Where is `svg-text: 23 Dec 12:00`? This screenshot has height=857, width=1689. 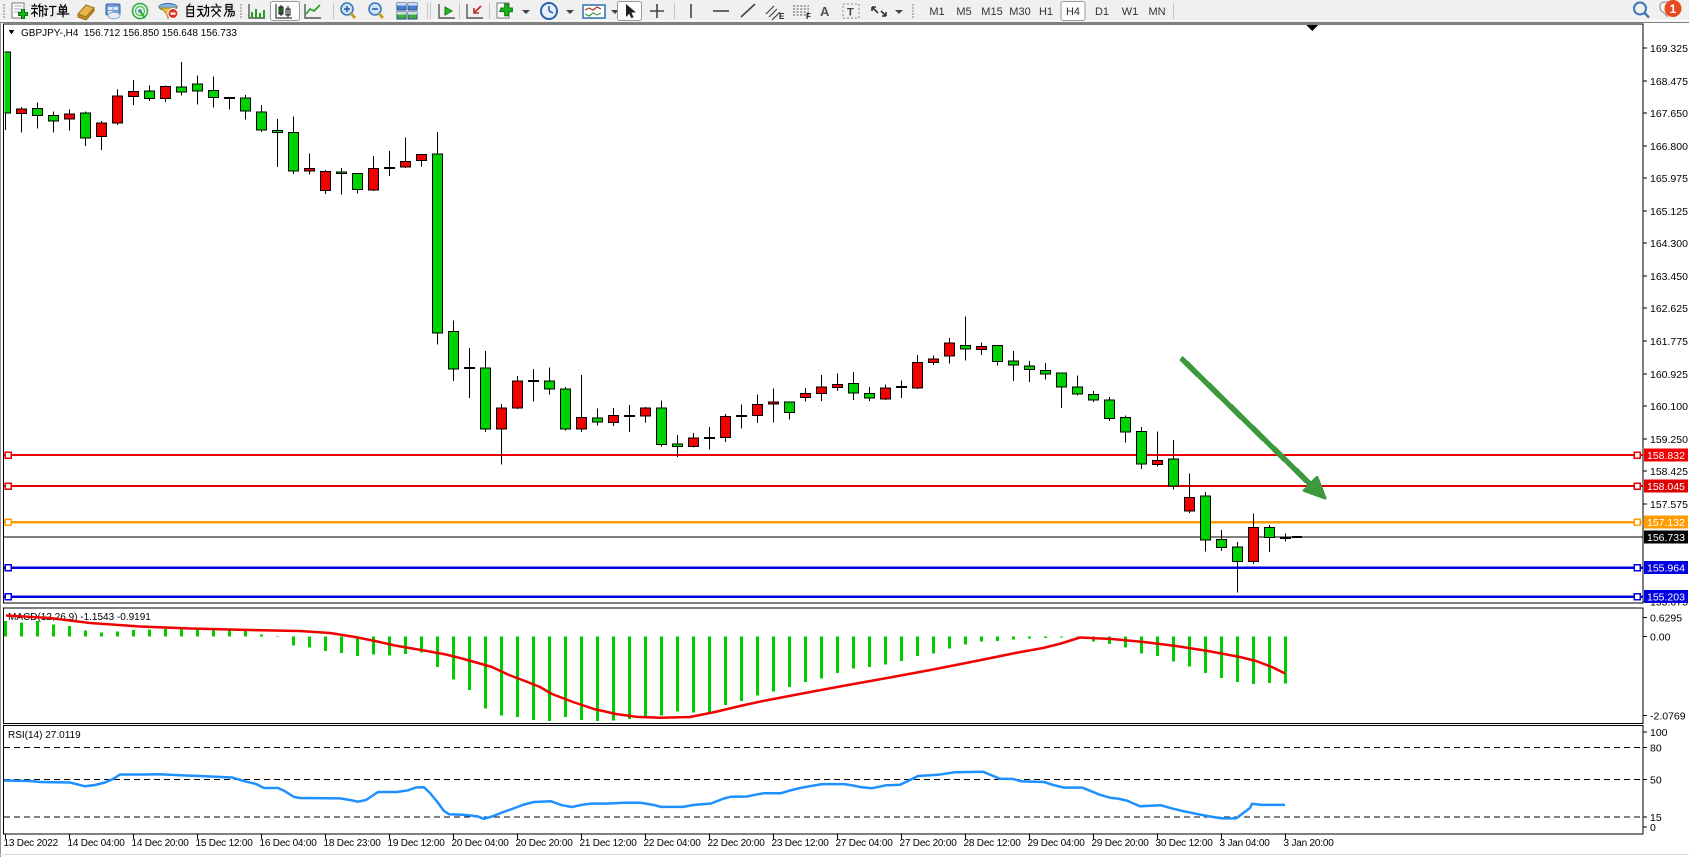 svg-text: 23 Dec 12:00 is located at coordinates (801, 843).